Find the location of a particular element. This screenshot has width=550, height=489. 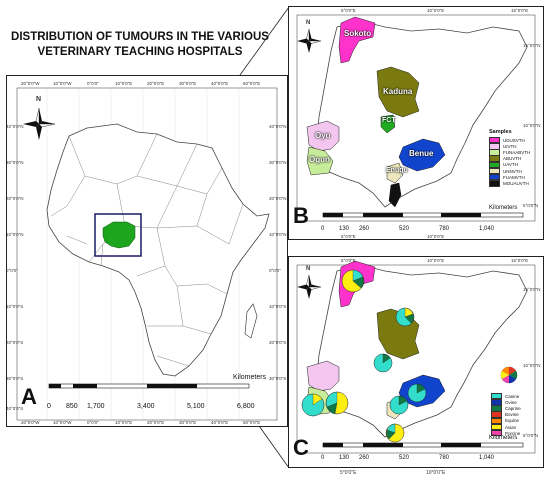

legend-item: Equine is located at coordinates (506, 421).